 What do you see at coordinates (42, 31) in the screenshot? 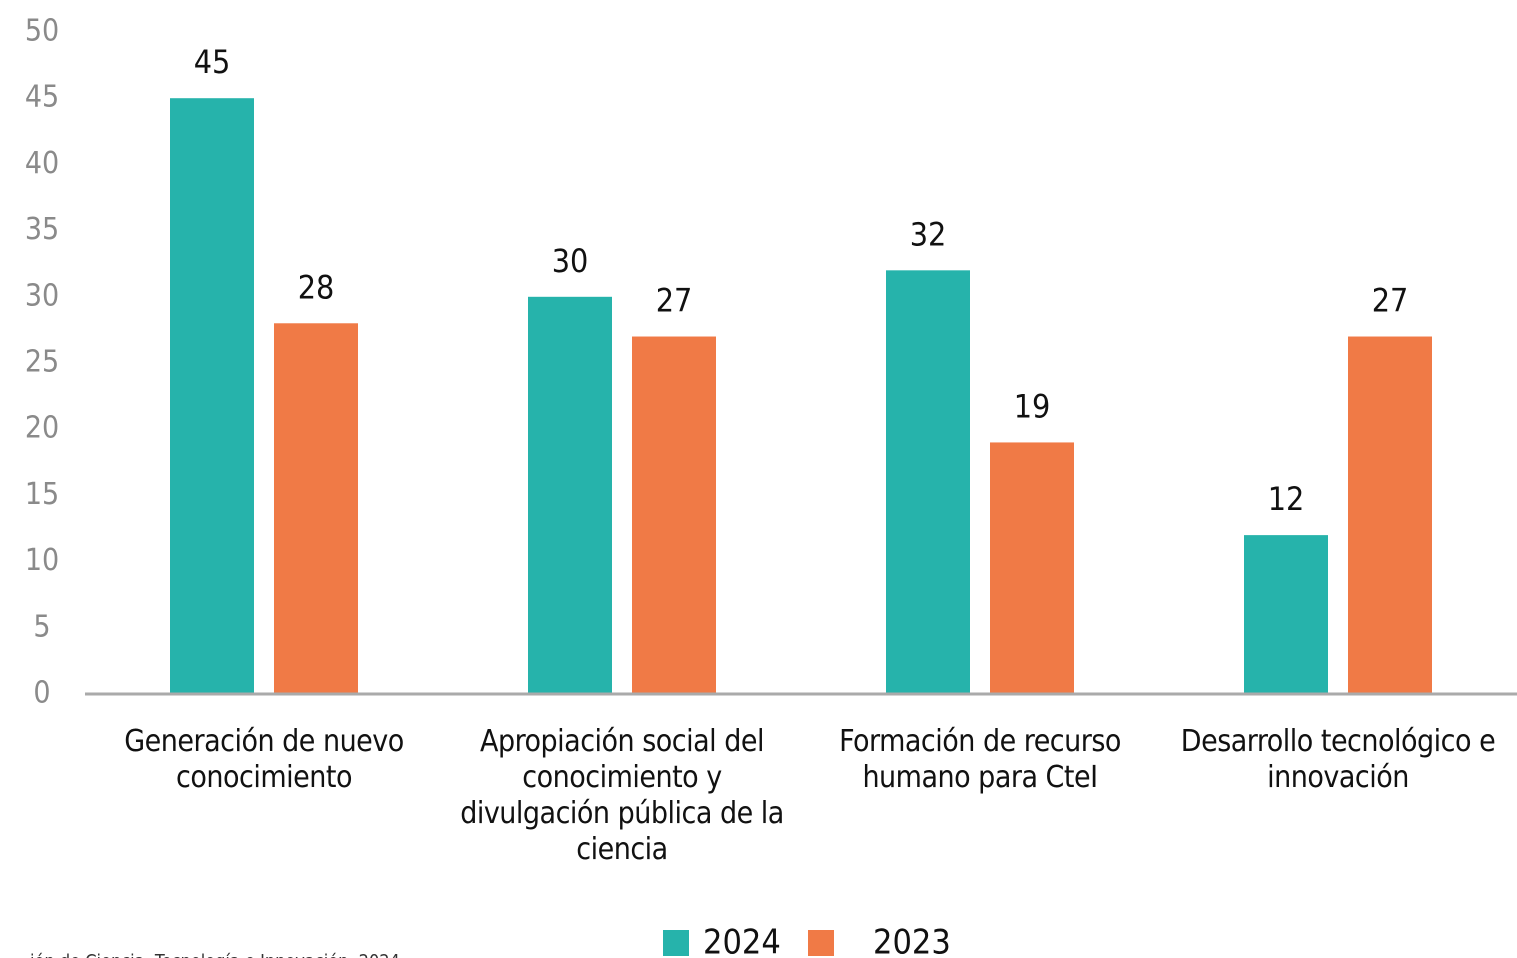
I see `y-tick-label: 50` at bounding box center [42, 31].